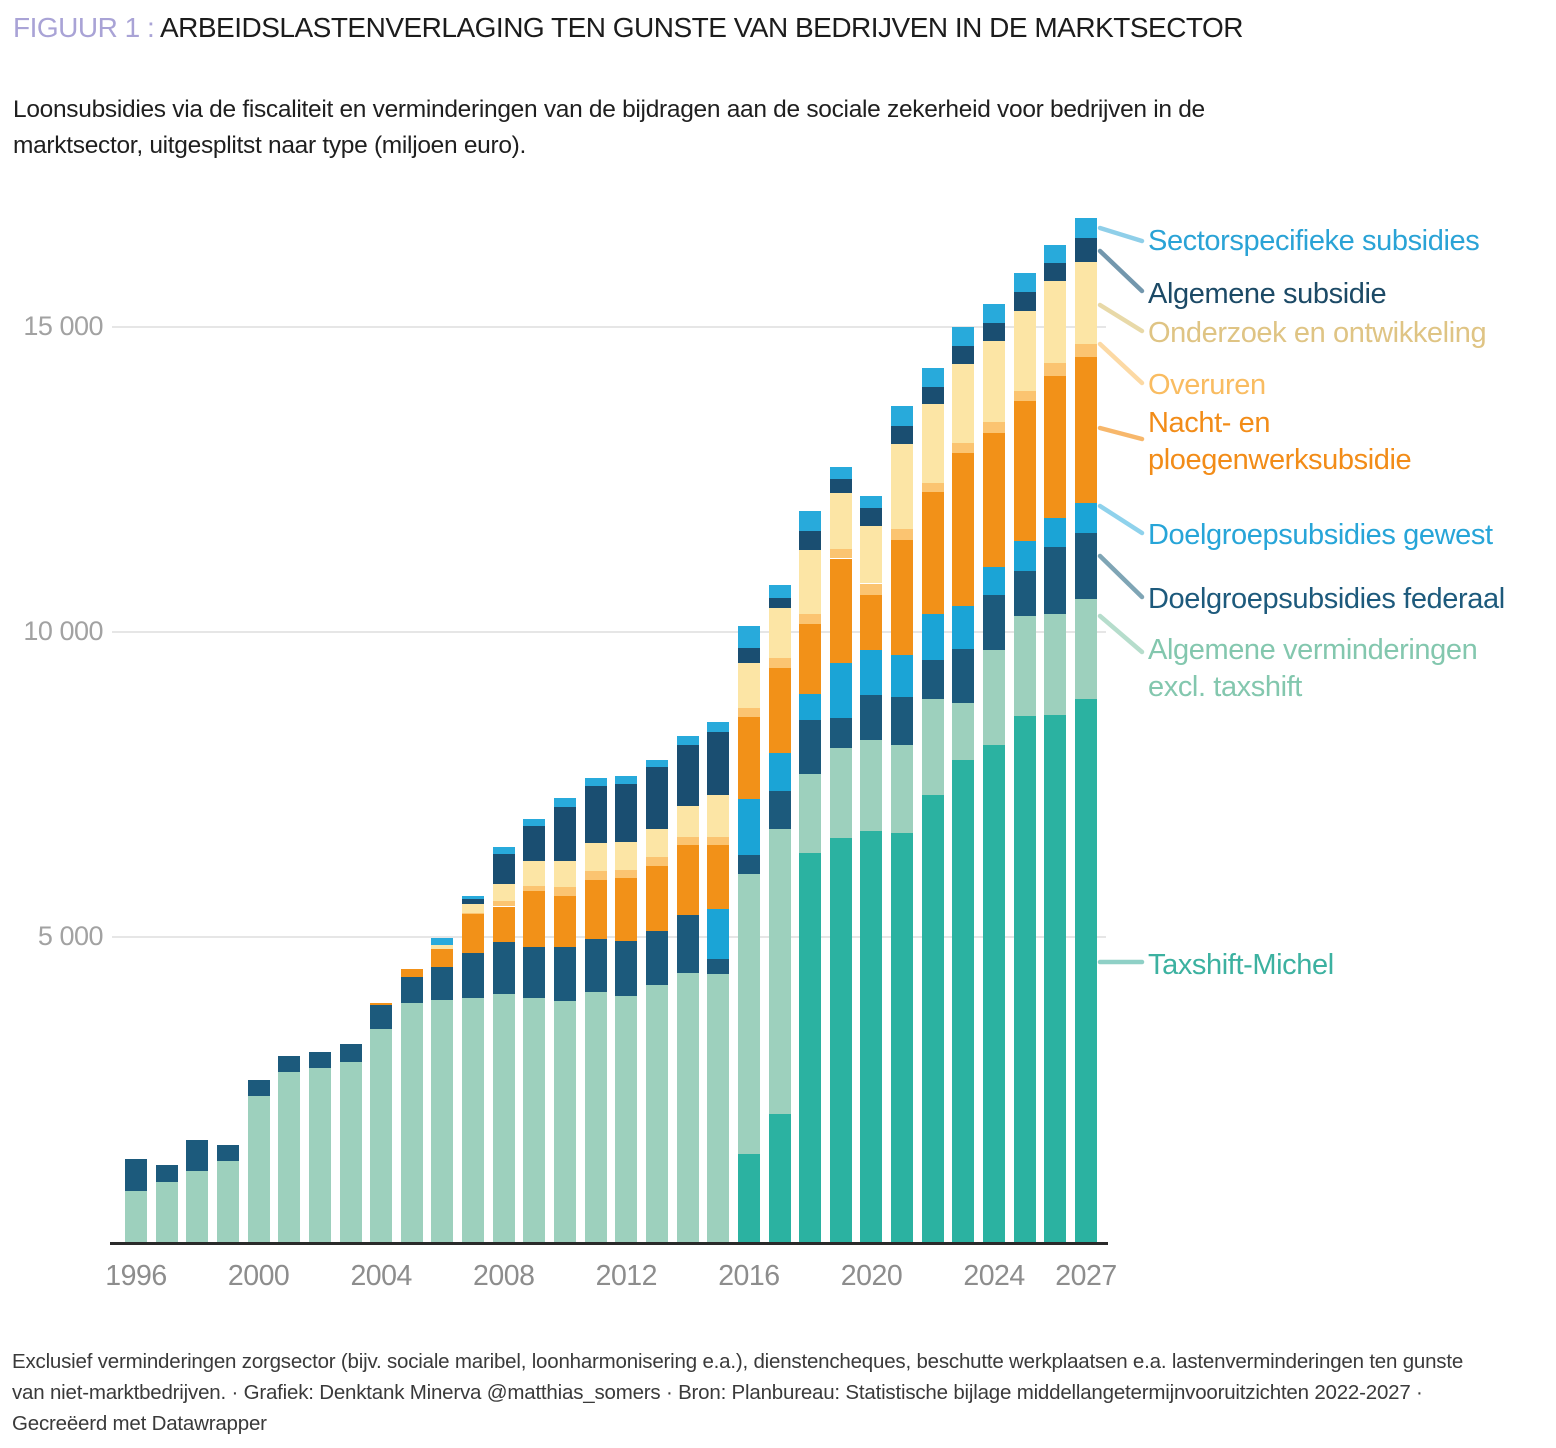 The height and width of the screenshot is (1448, 1556). Describe the element at coordinates (503, 968) in the screenshot. I see `bar-2008-fed` at that location.